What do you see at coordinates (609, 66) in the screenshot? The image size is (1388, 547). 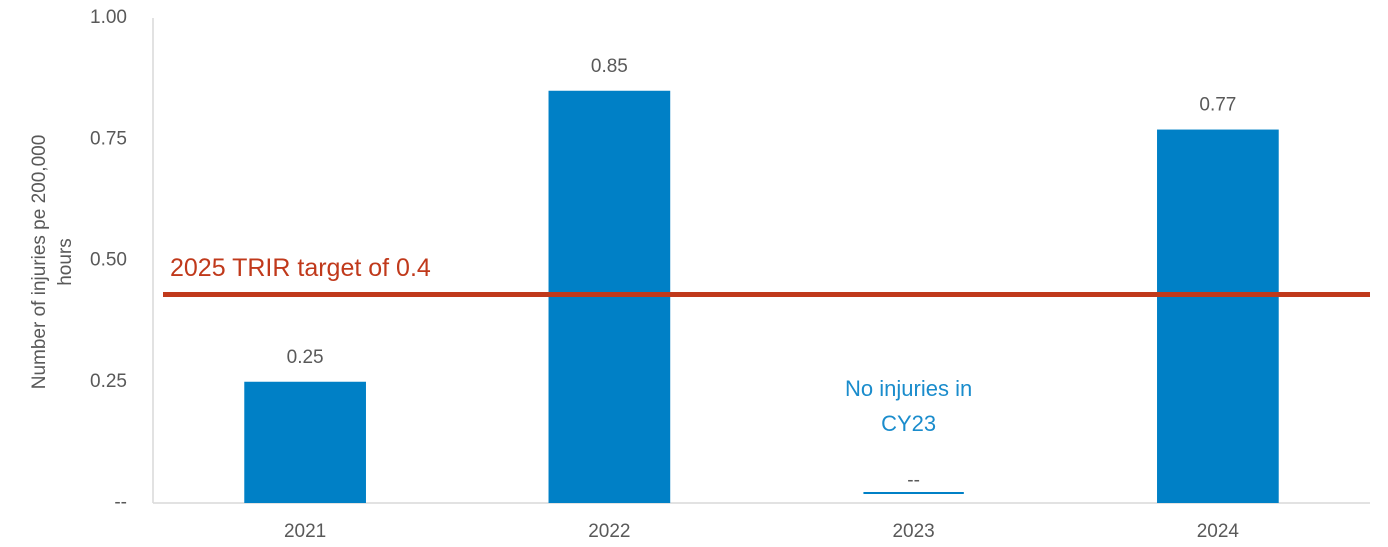 I see `data-label: 0.85` at bounding box center [609, 66].